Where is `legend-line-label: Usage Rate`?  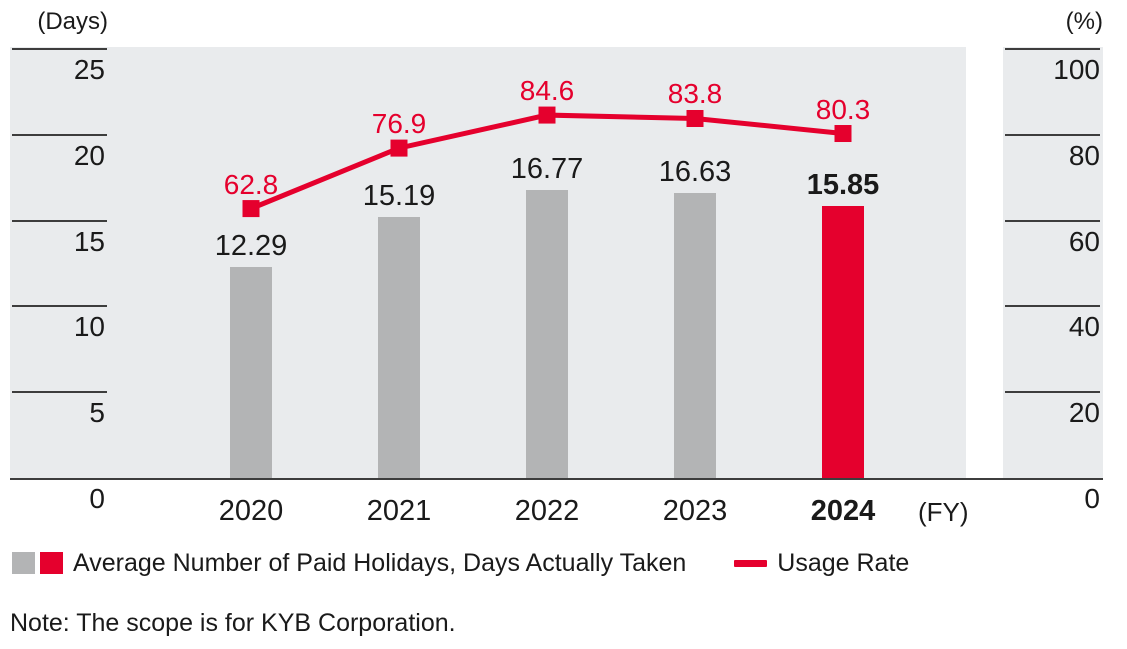
legend-line-label: Usage Rate is located at coordinates (843, 562).